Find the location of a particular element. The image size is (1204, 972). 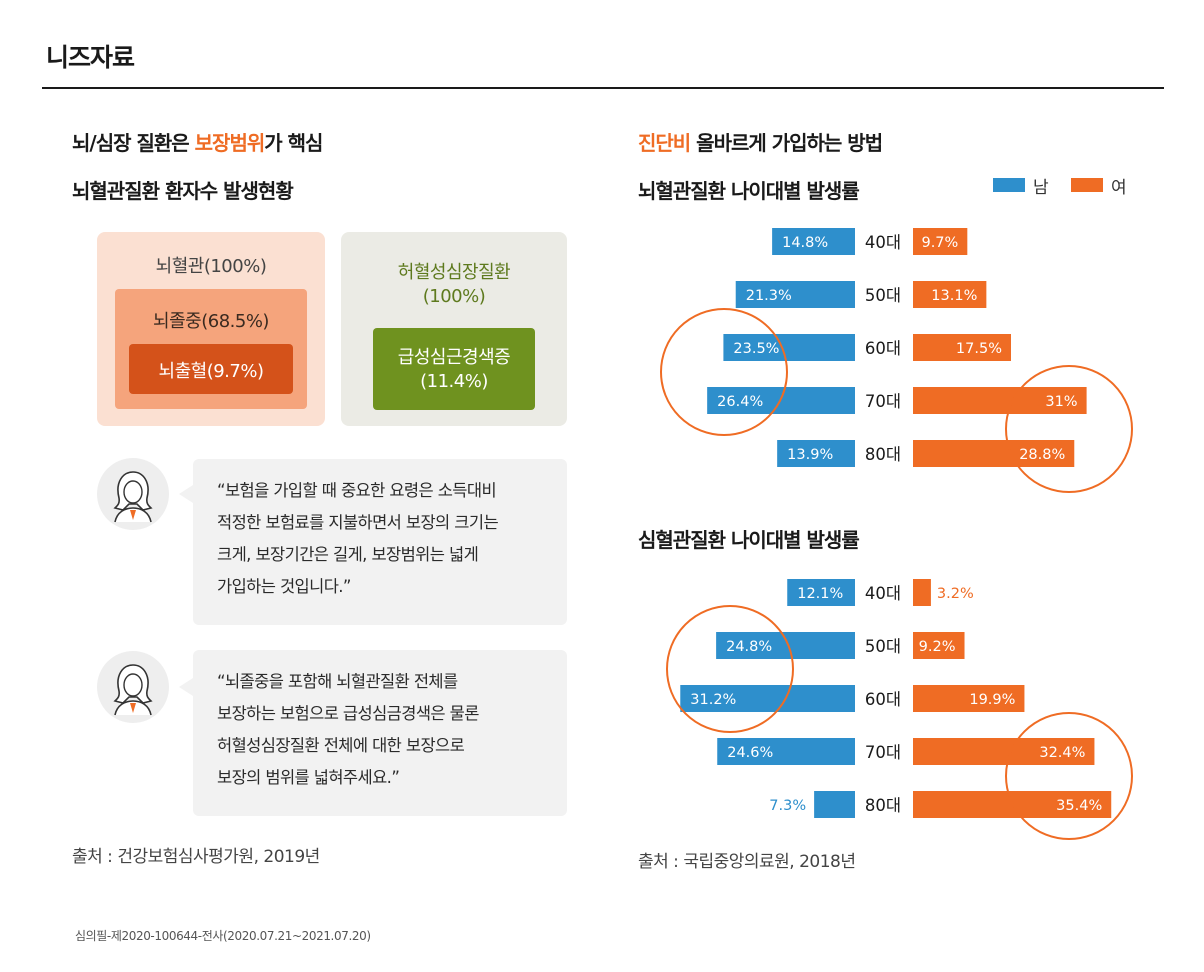

value-label-male: 26.4% is located at coordinates (740, 402).